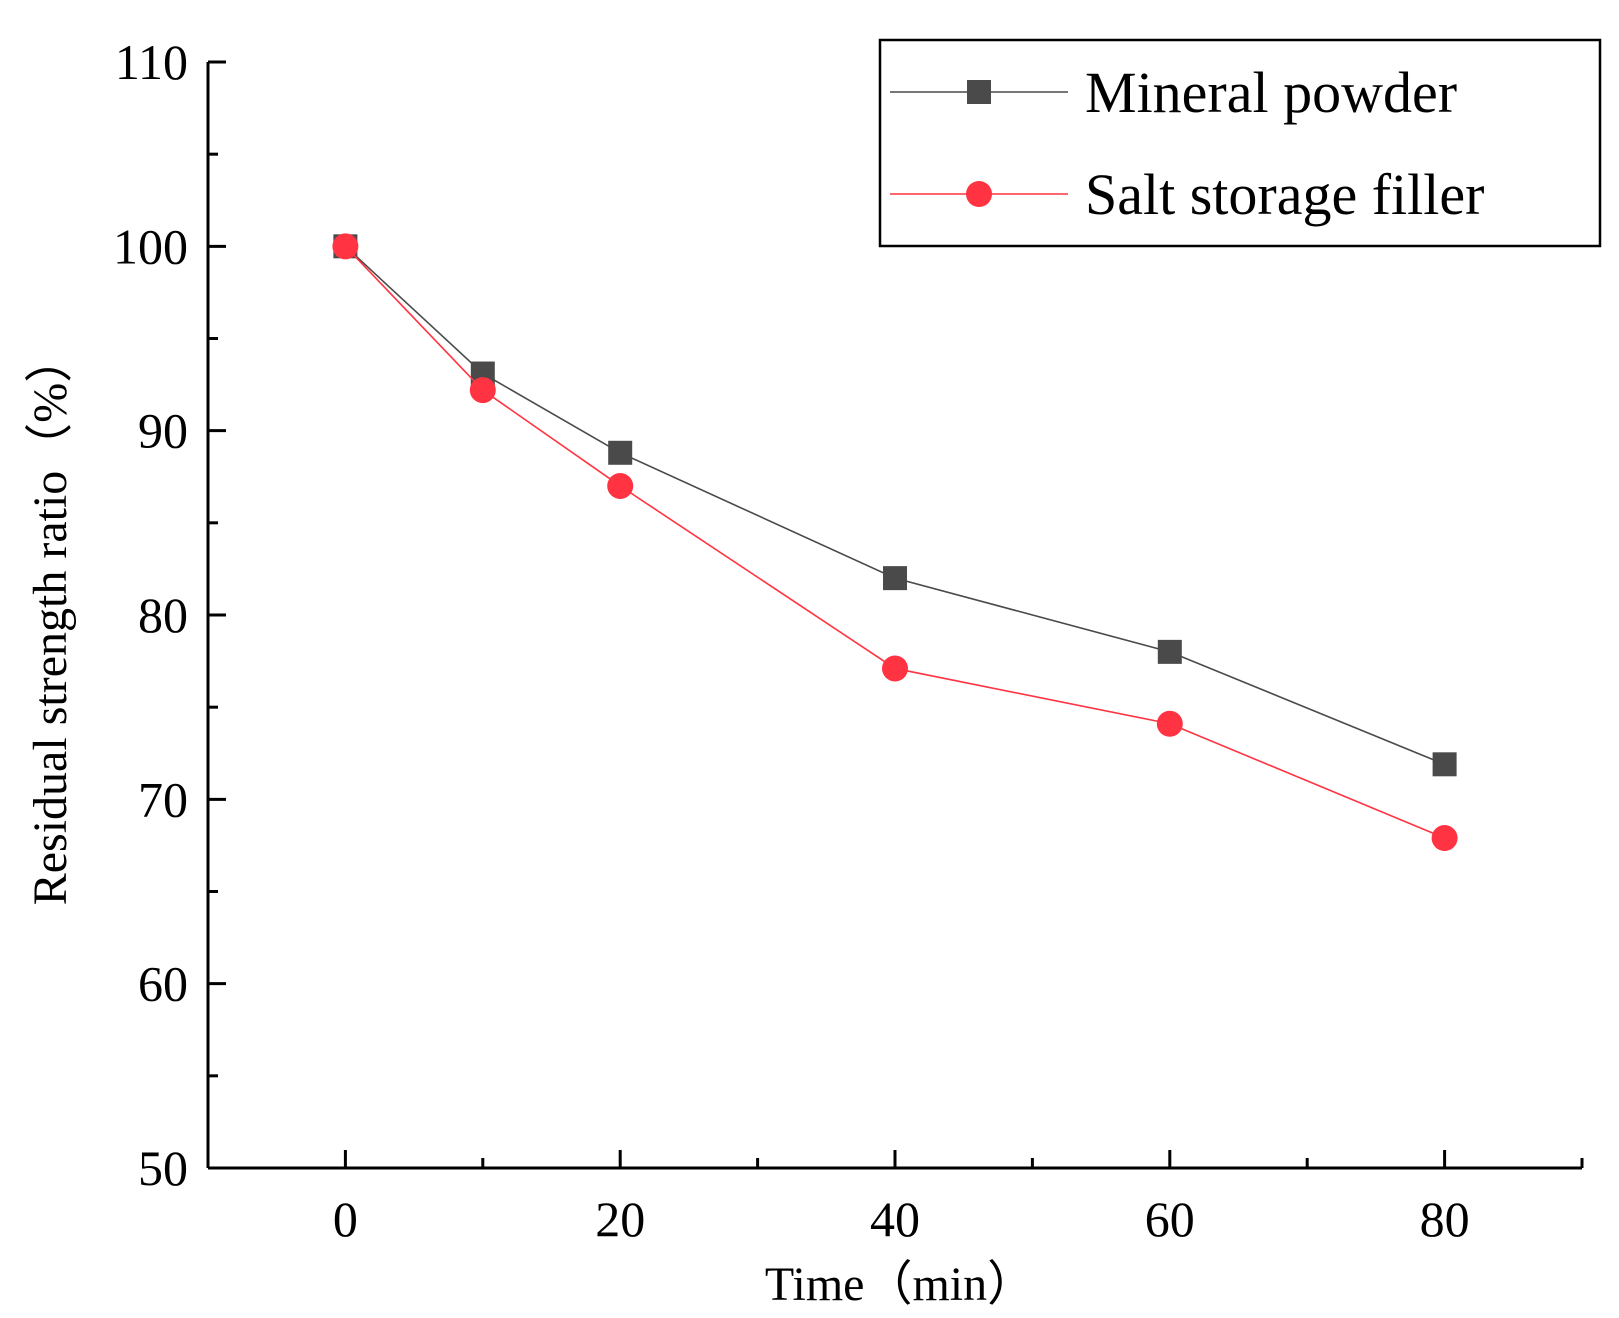 Image resolution: width=1619 pixels, height=1318 pixels. I want to click on legend-box, so click(1240, 143).